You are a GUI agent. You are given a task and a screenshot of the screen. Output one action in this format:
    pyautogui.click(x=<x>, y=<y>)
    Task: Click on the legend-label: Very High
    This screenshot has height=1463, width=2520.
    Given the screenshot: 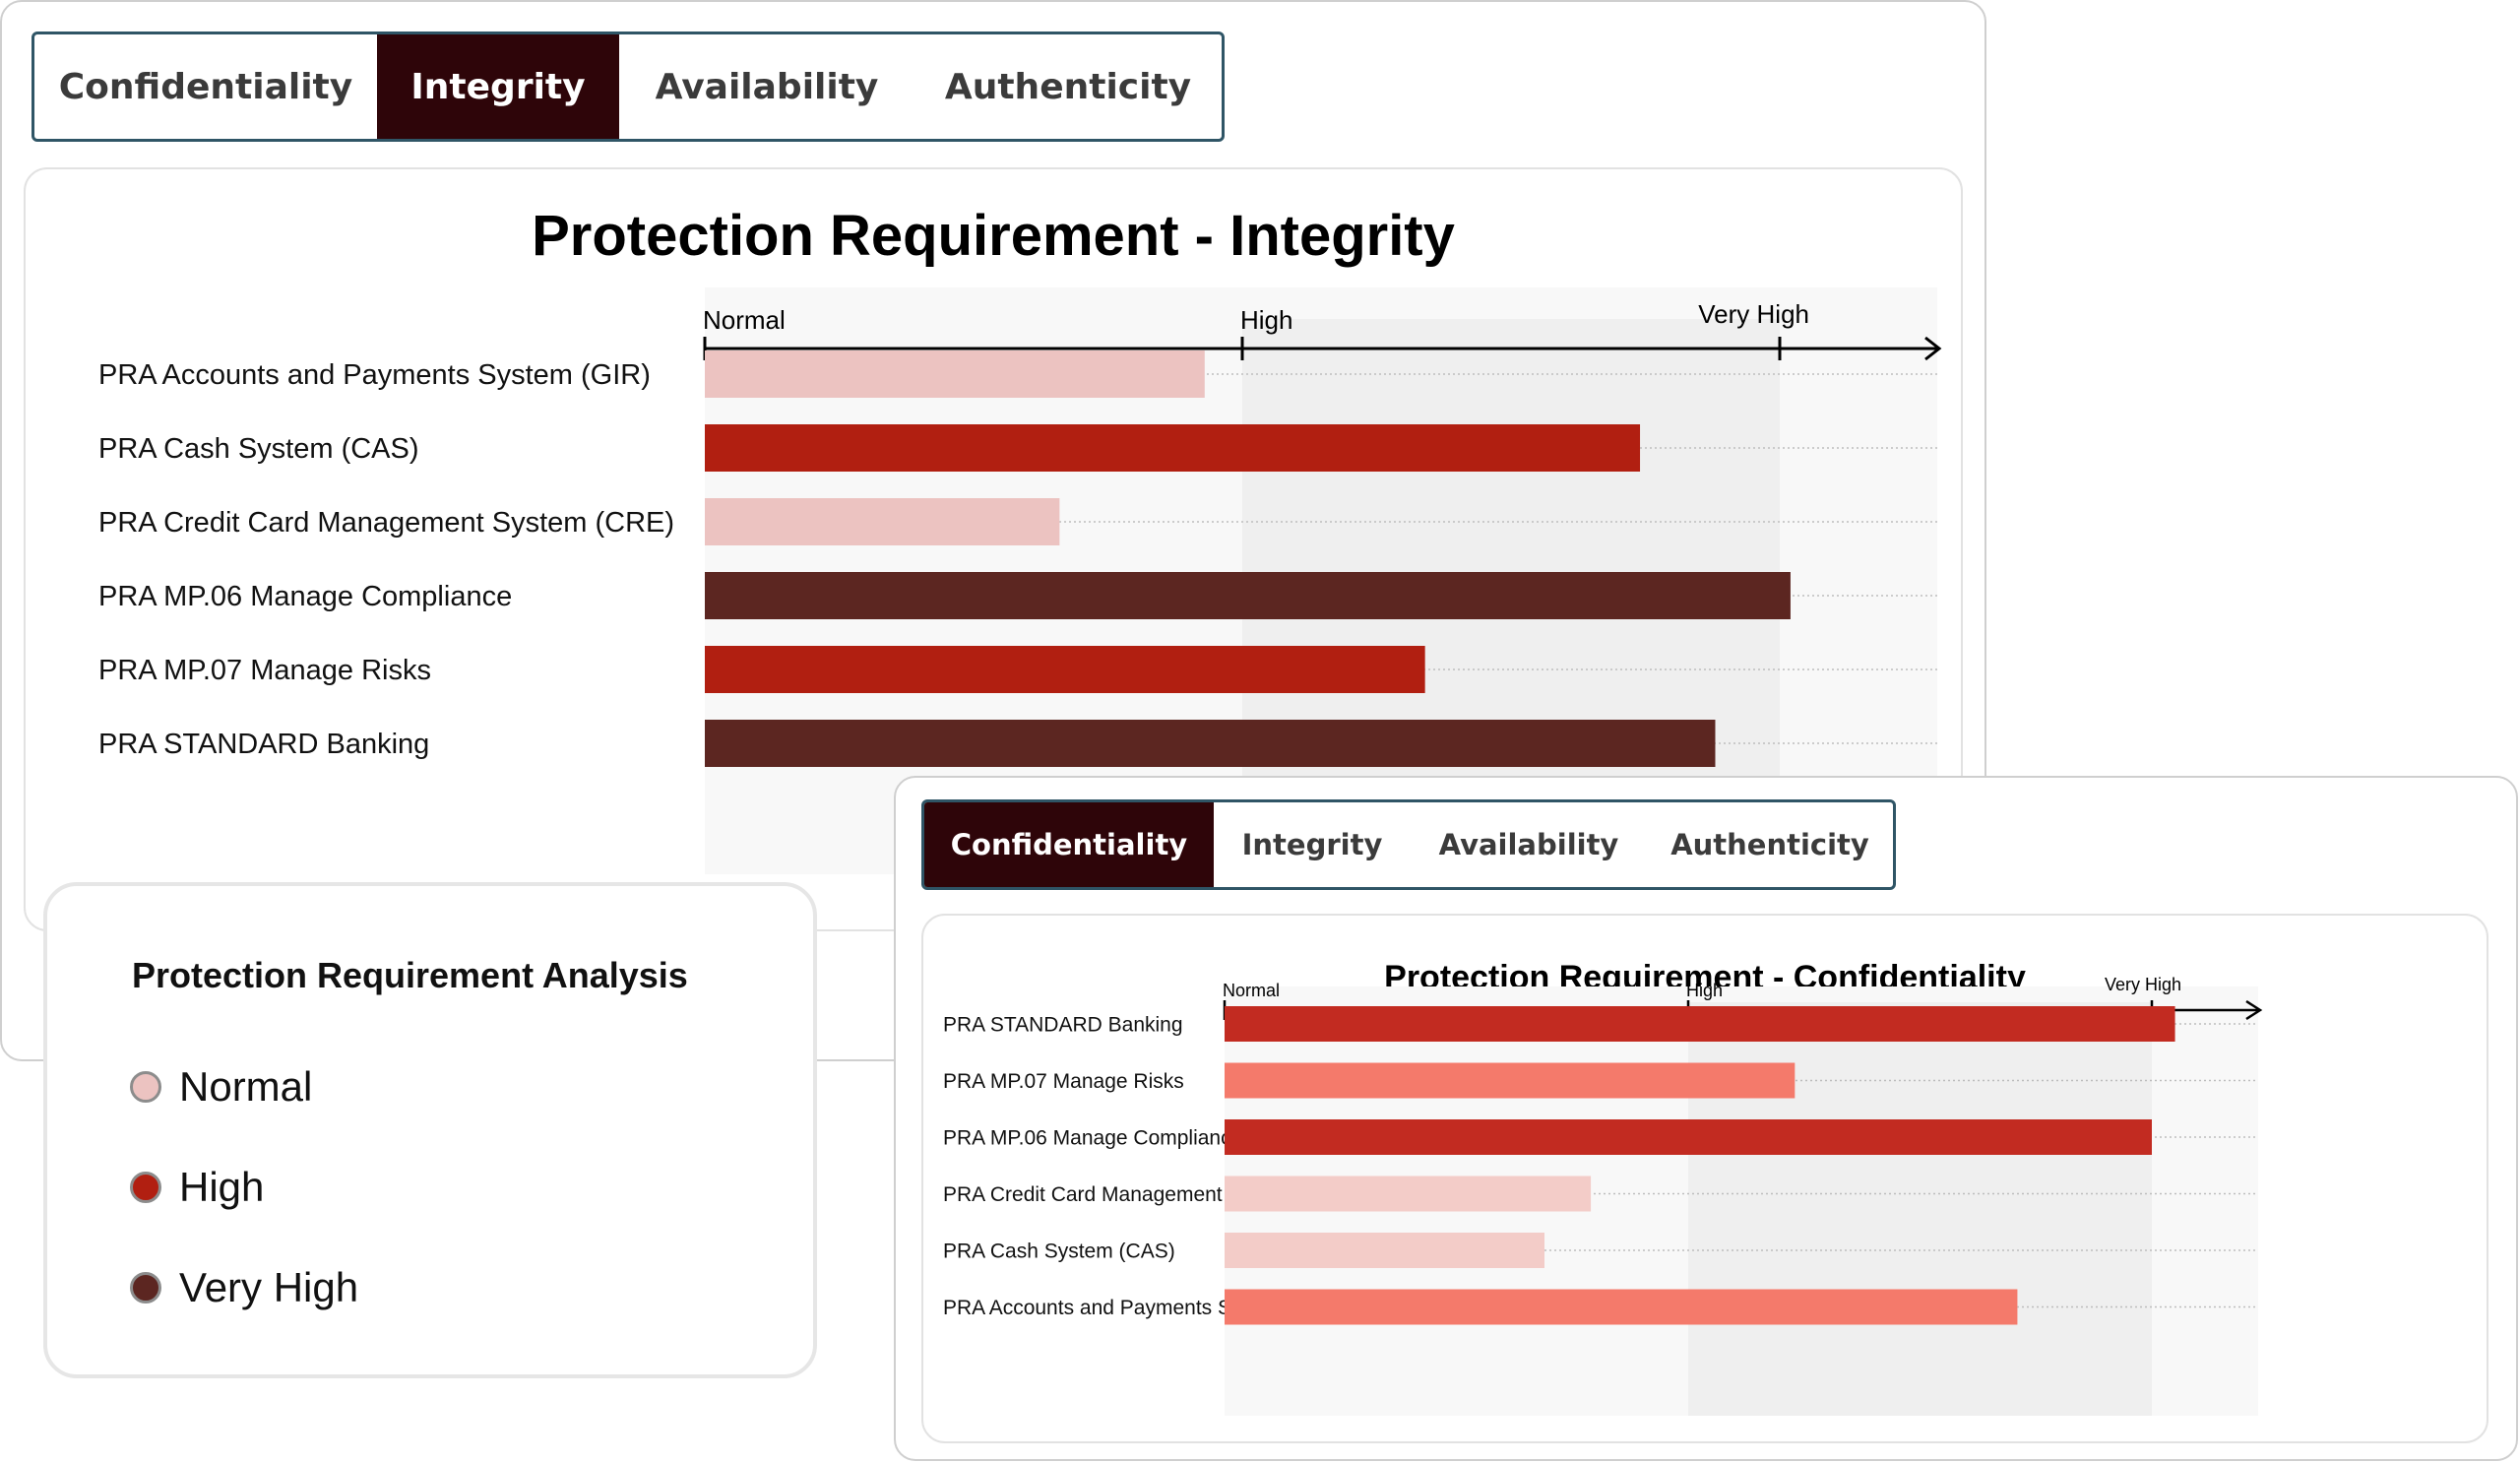 What is the action you would take?
    pyautogui.click(x=269, y=1287)
    